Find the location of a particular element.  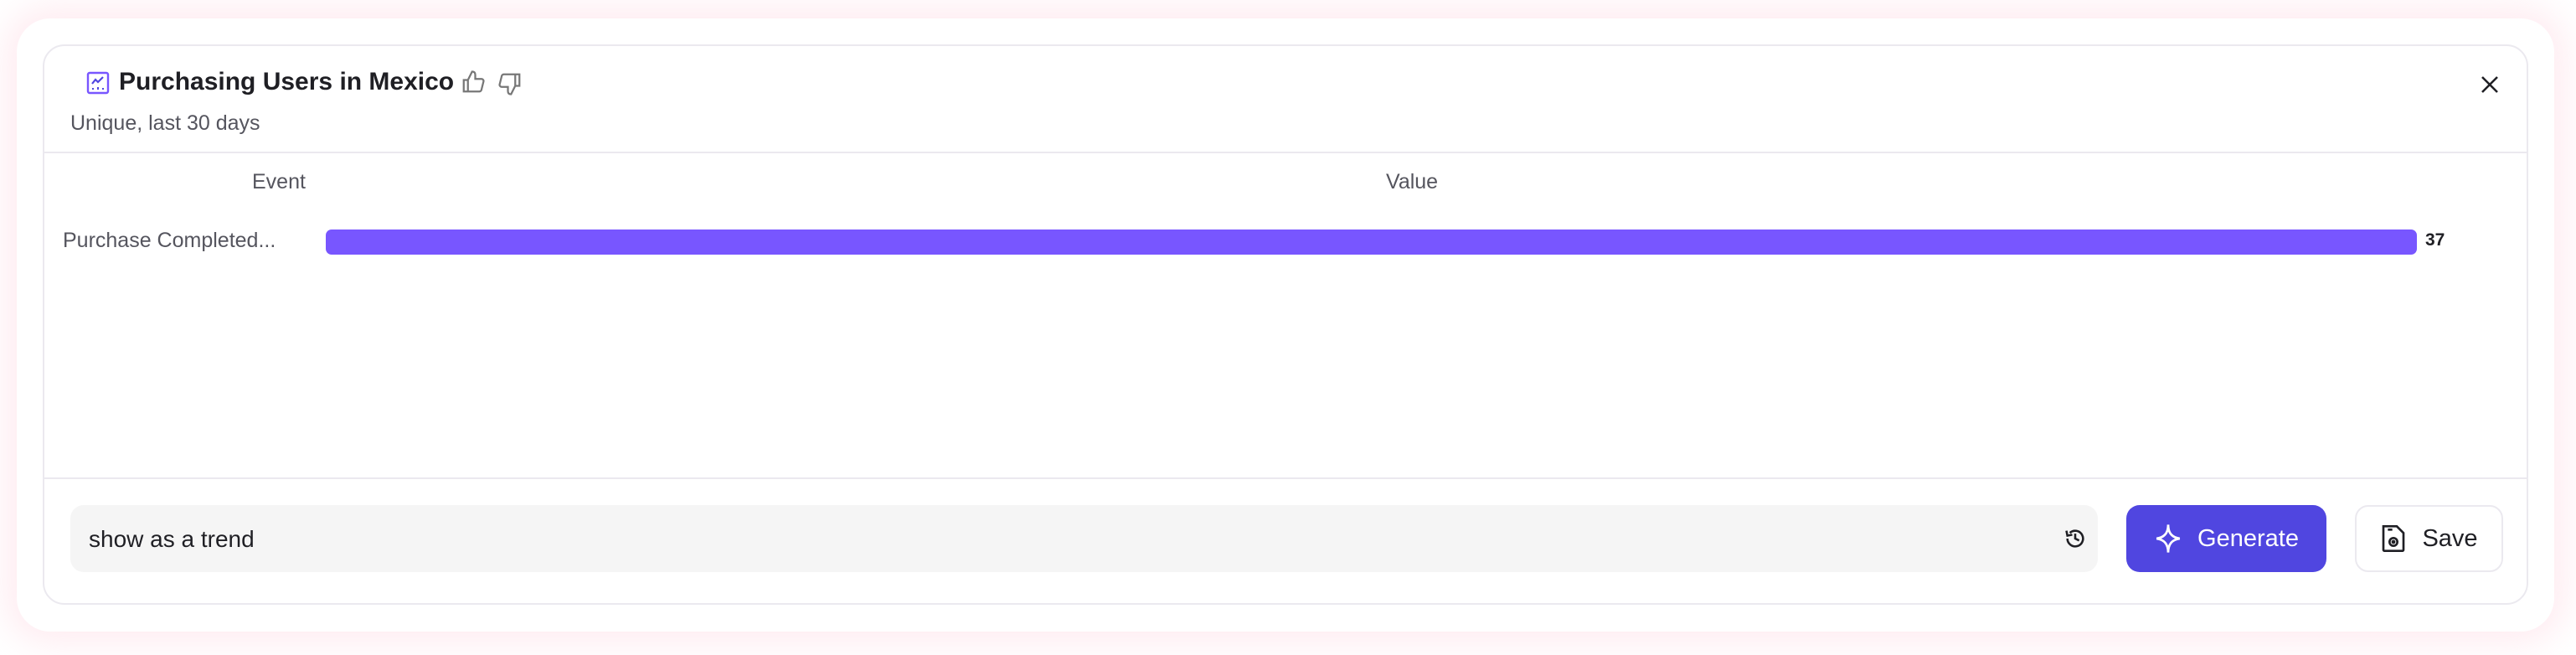

footer-divider is located at coordinates (1285, 478).